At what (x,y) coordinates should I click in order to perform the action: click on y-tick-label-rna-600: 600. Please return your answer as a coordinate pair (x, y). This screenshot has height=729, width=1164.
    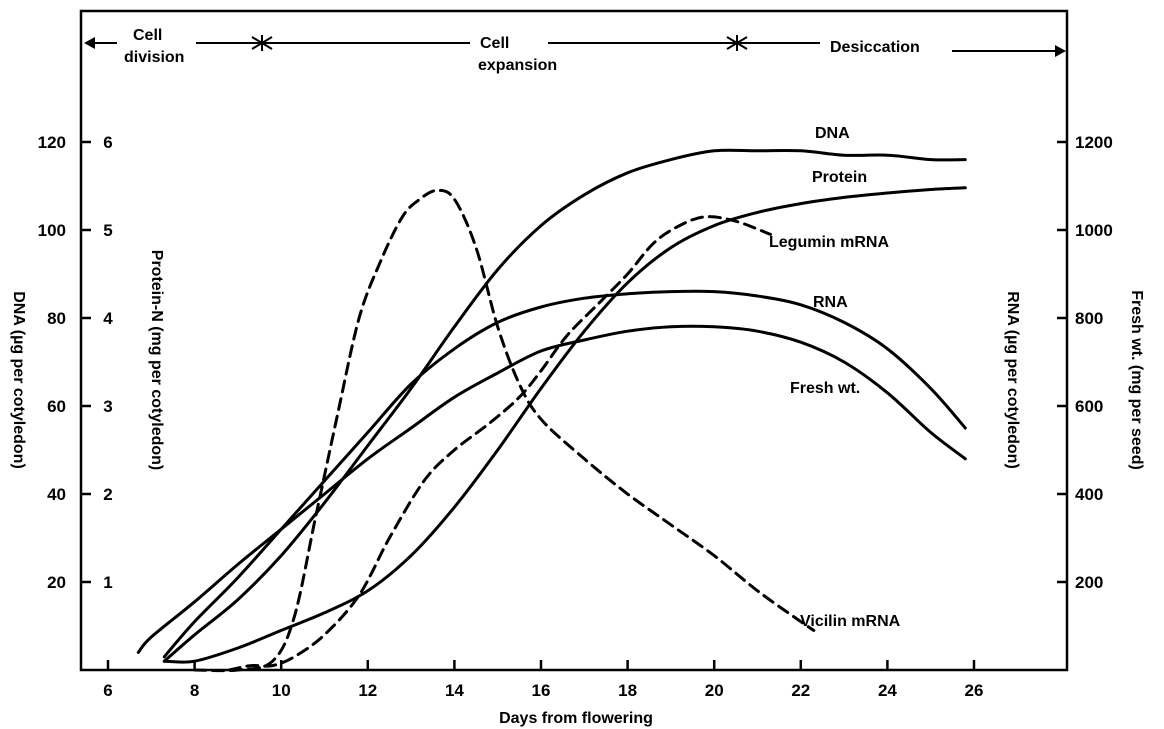
    Looking at the image, I should click on (1089, 406).